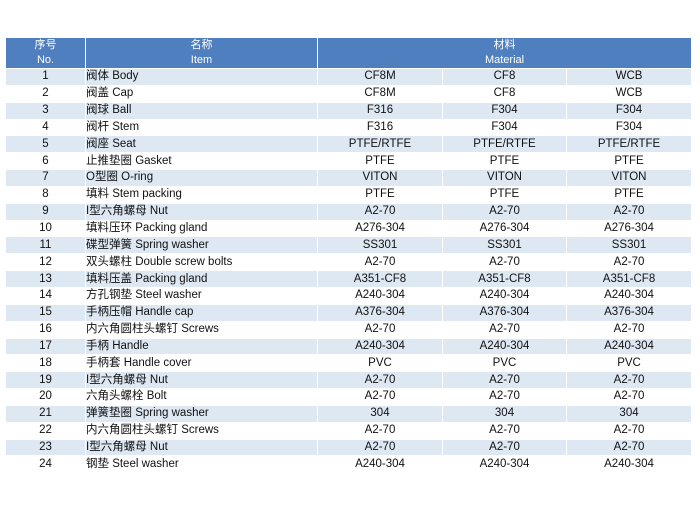 The height and width of the screenshot is (525, 700). Describe the element at coordinates (349, 212) in the screenshot. I see `table-row: 9 I型六角螺母 Nut A2-70 A2-70 A2-70` at that location.